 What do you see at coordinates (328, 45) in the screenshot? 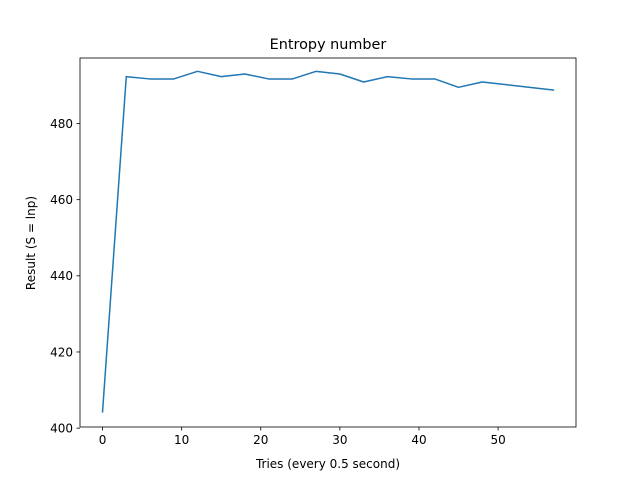
I see `chart-title: Entropy number` at bounding box center [328, 45].